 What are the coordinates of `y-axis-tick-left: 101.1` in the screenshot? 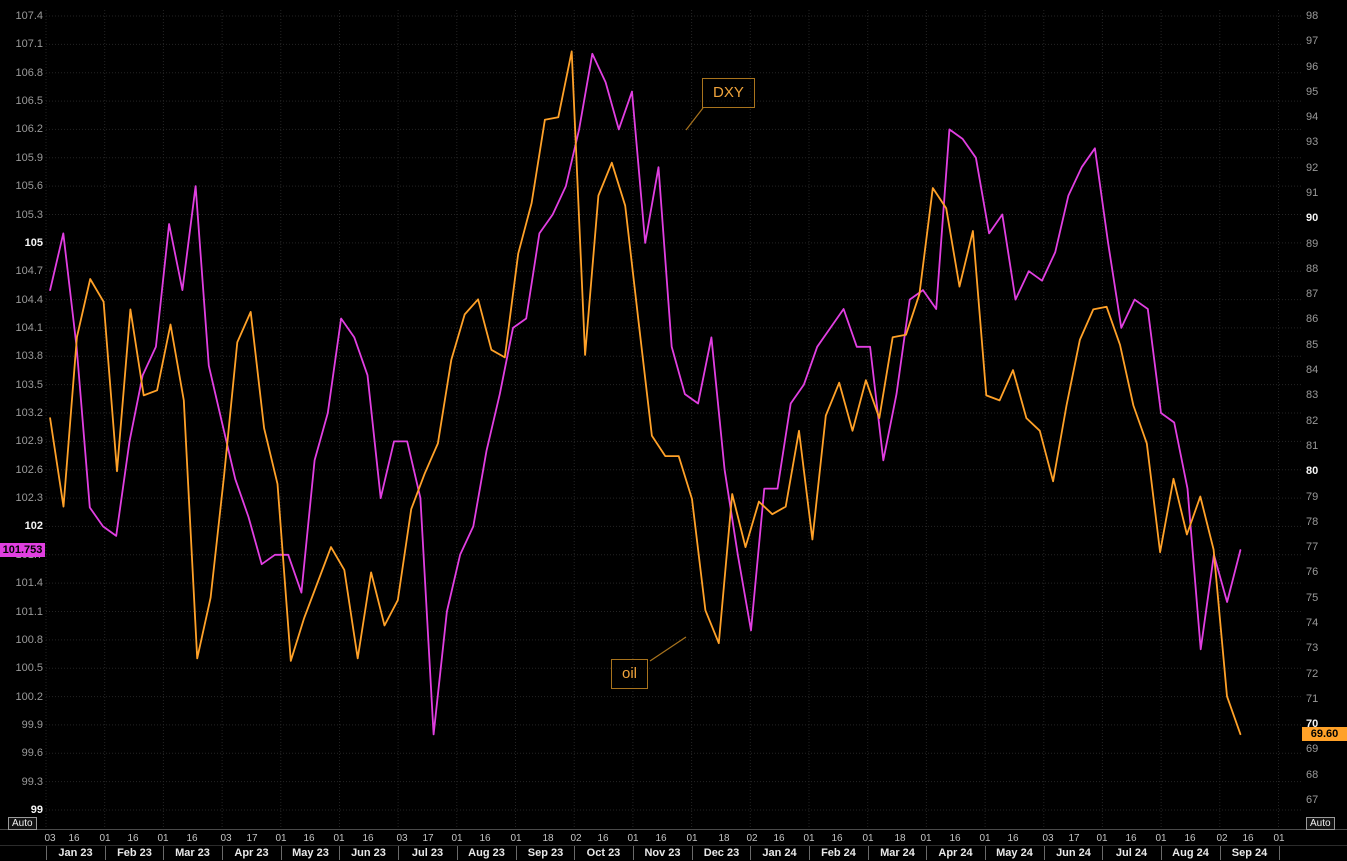 It's located at (29, 612).